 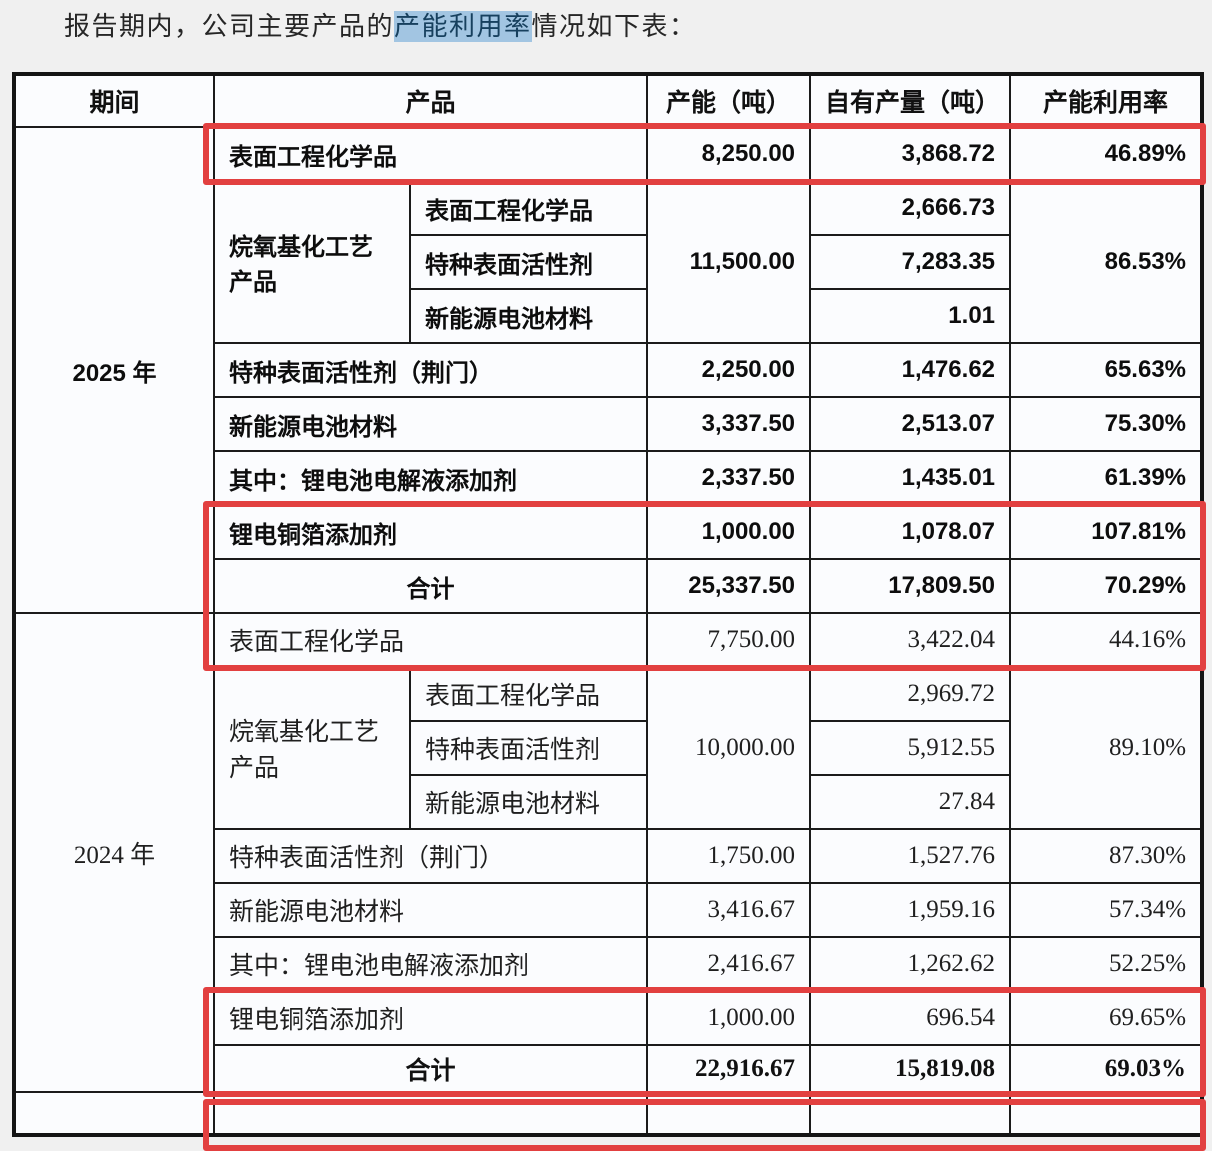 I want to click on row-2024-battery-materials: 新能源电池材料 3,416.67 1,959.16 57.34%, so click(x=609, y=910).